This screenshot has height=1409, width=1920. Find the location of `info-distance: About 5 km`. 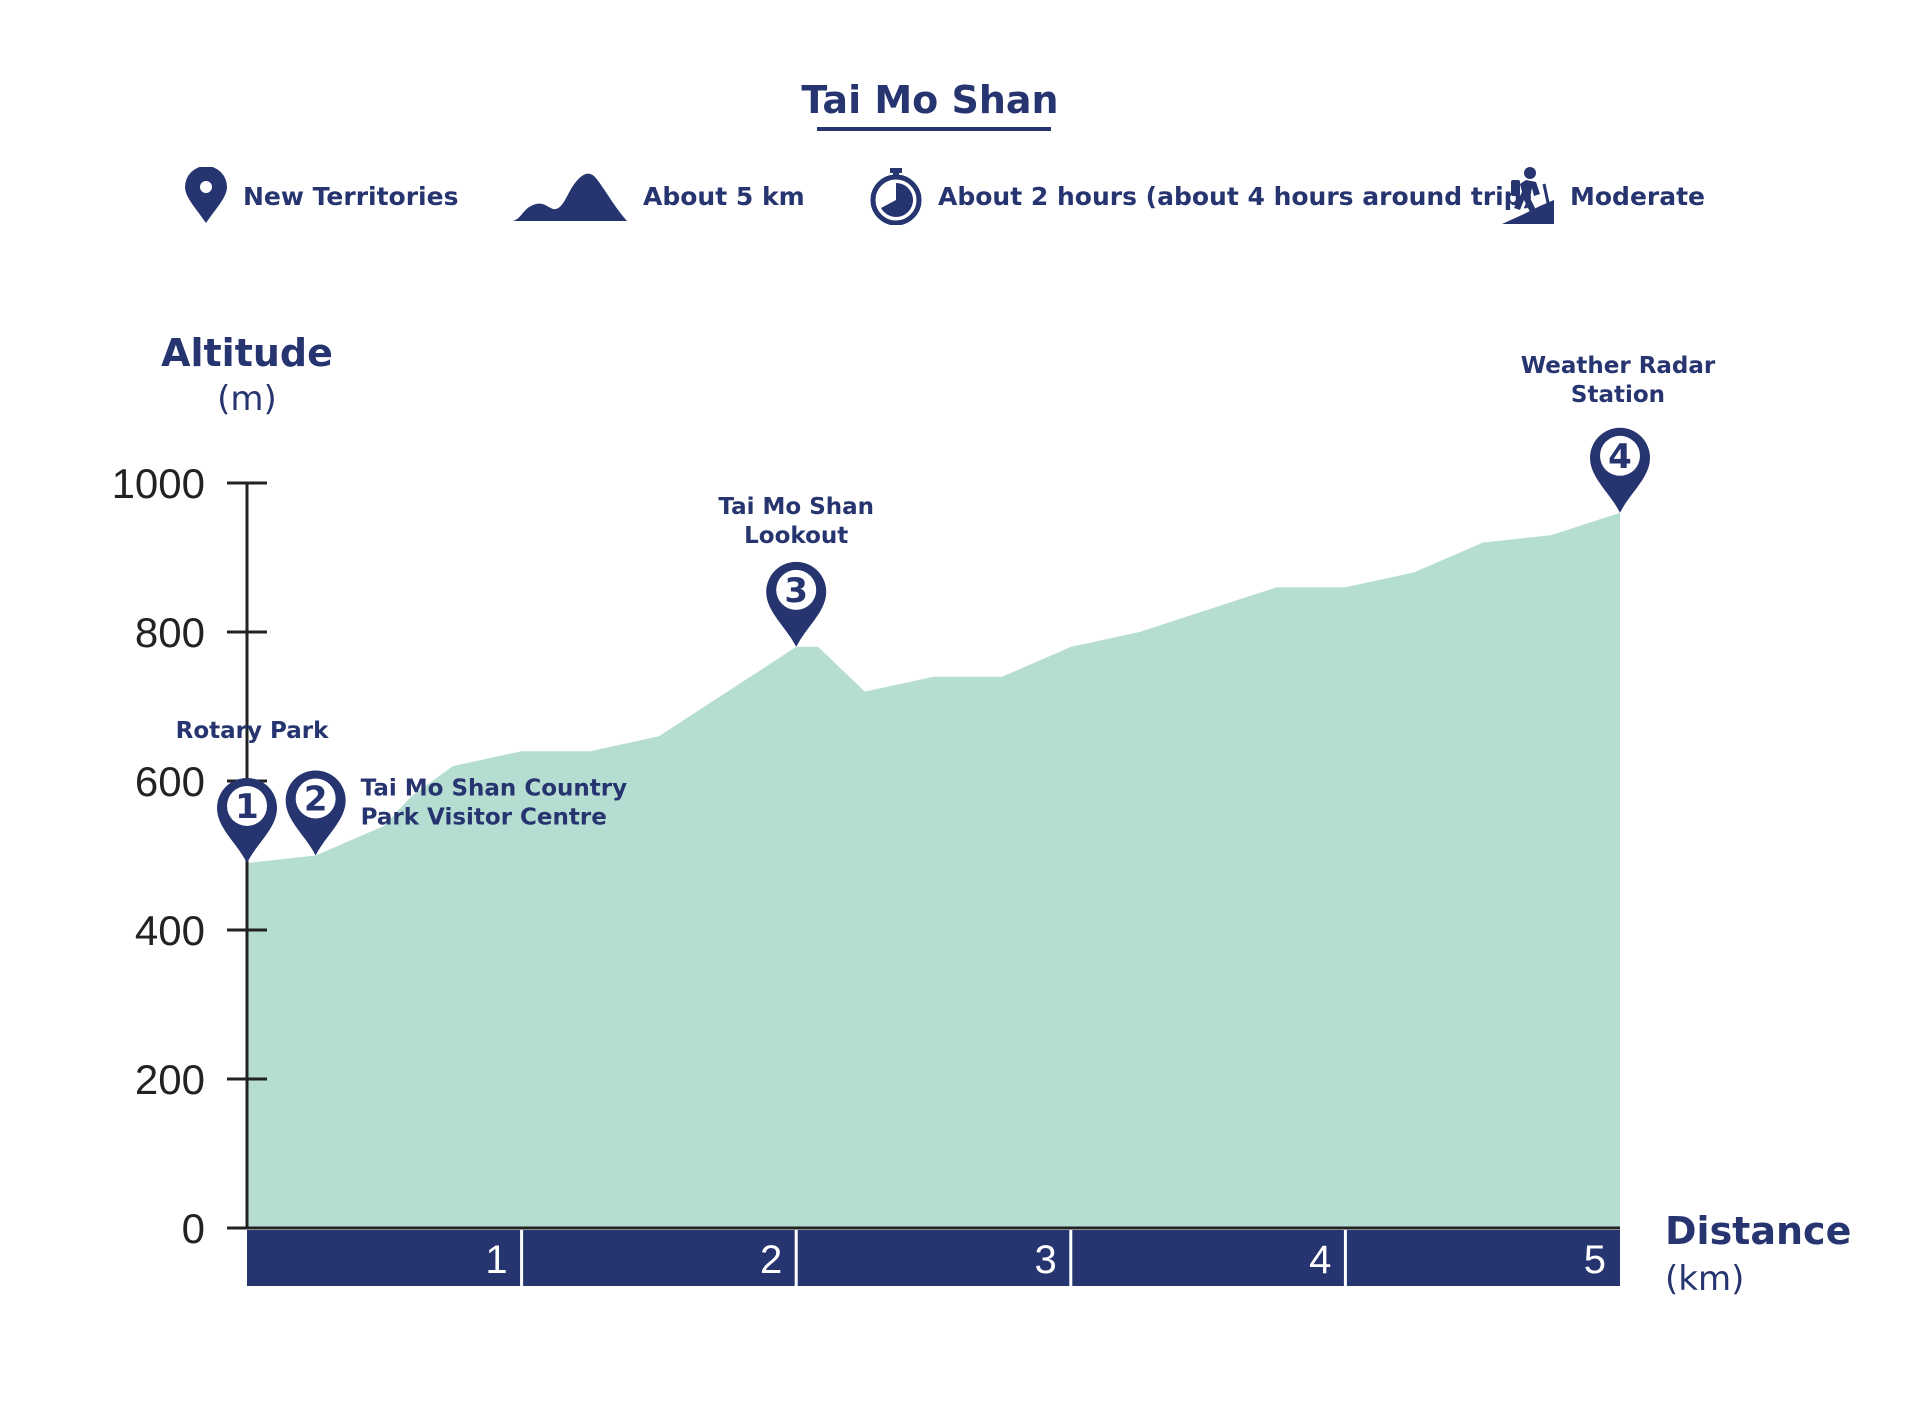

info-distance: About 5 km is located at coordinates (659, 196).